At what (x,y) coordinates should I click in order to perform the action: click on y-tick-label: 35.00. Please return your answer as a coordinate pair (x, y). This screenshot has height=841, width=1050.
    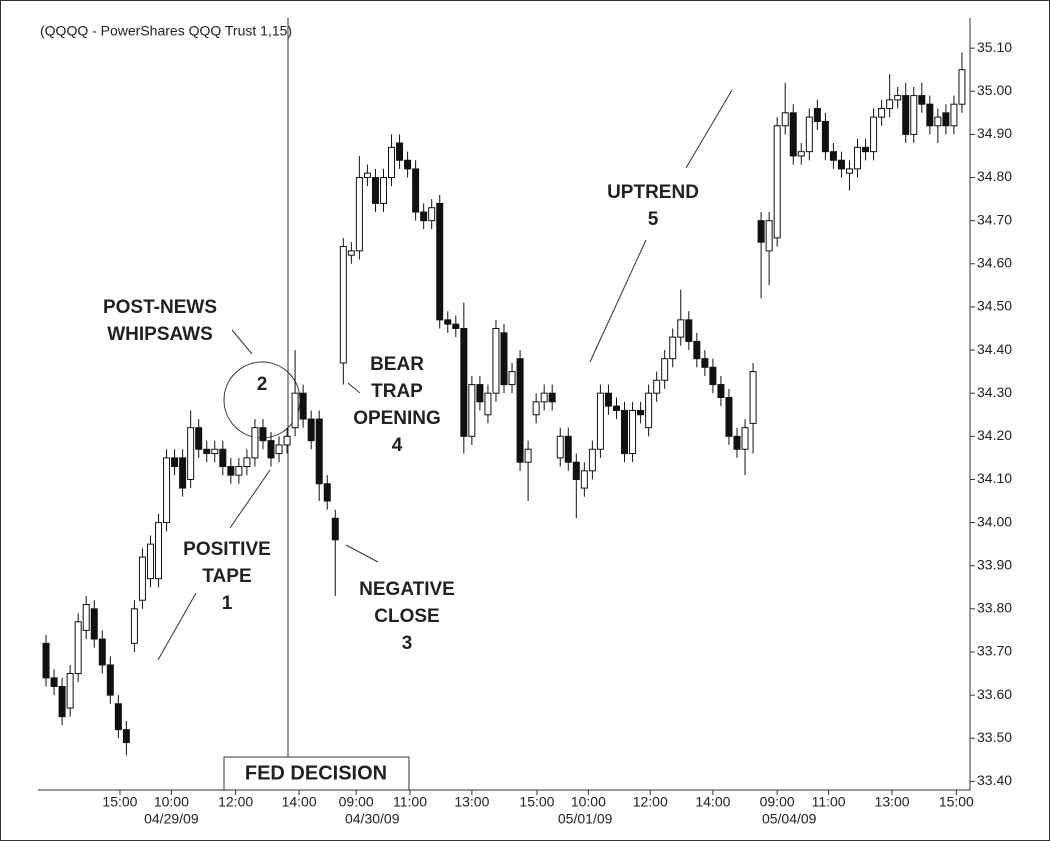
    Looking at the image, I should click on (994, 90).